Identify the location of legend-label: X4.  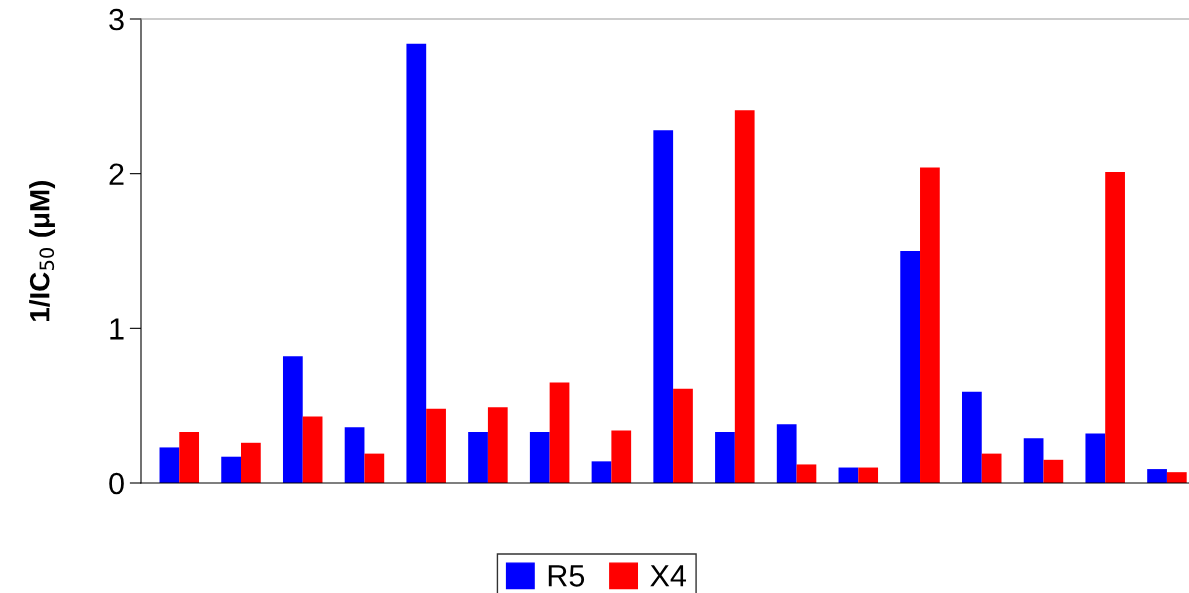
(668, 576).